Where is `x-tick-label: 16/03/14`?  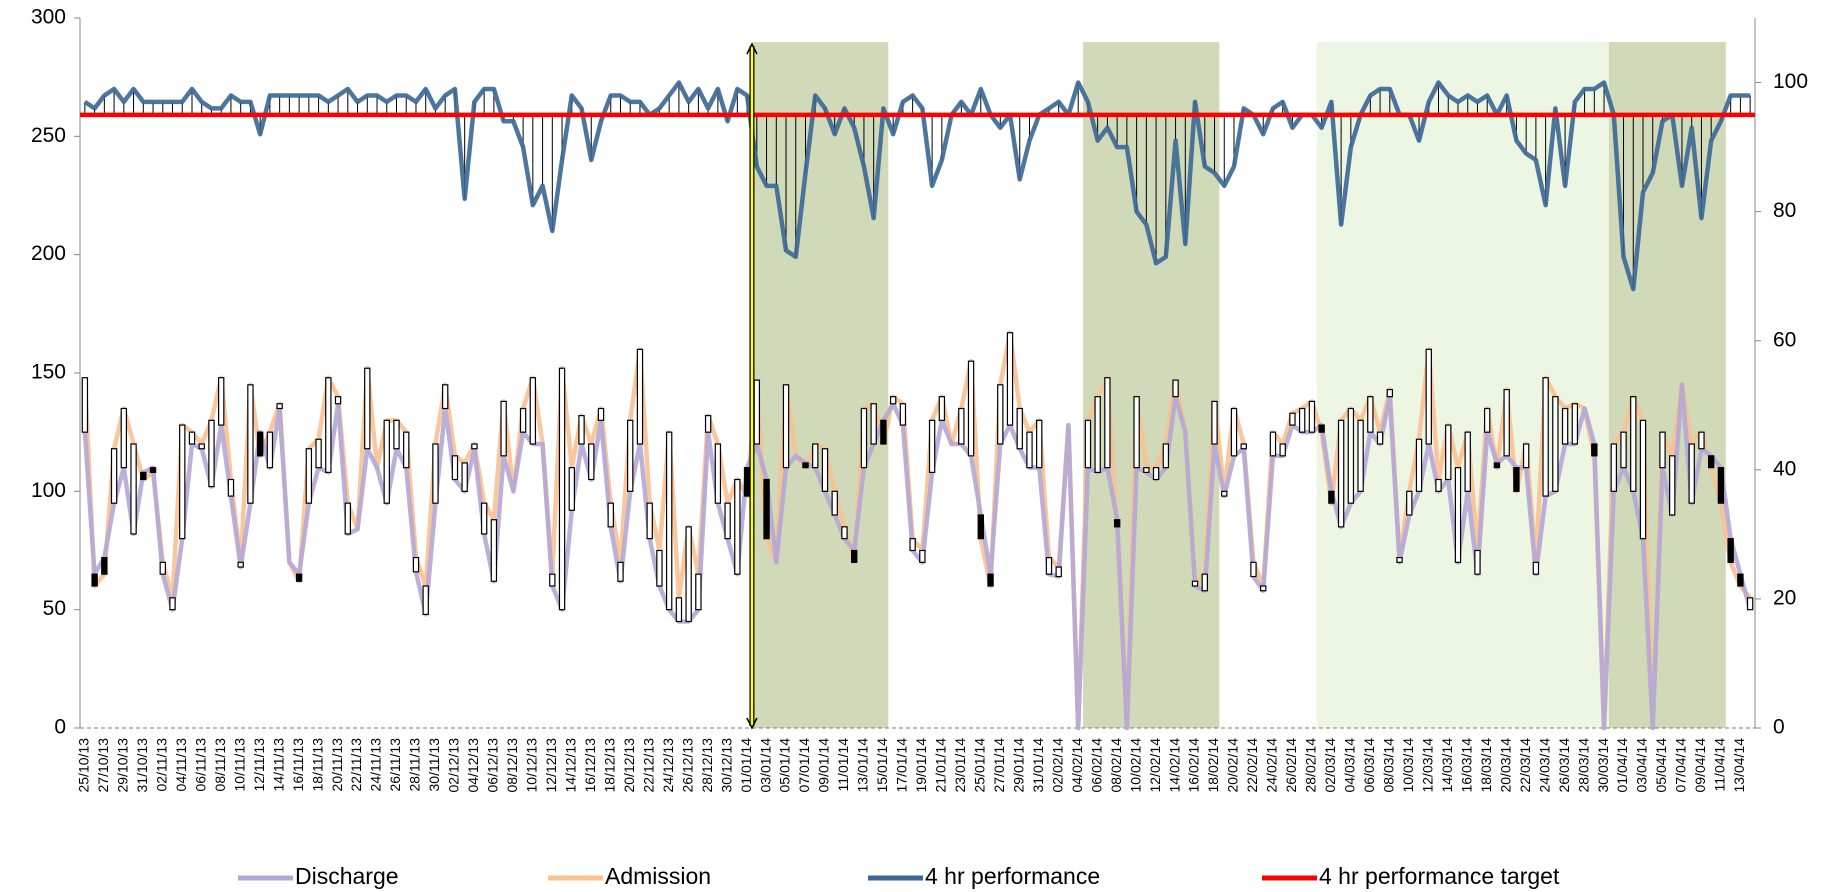
x-tick-label: 16/03/14 is located at coordinates (1466, 765).